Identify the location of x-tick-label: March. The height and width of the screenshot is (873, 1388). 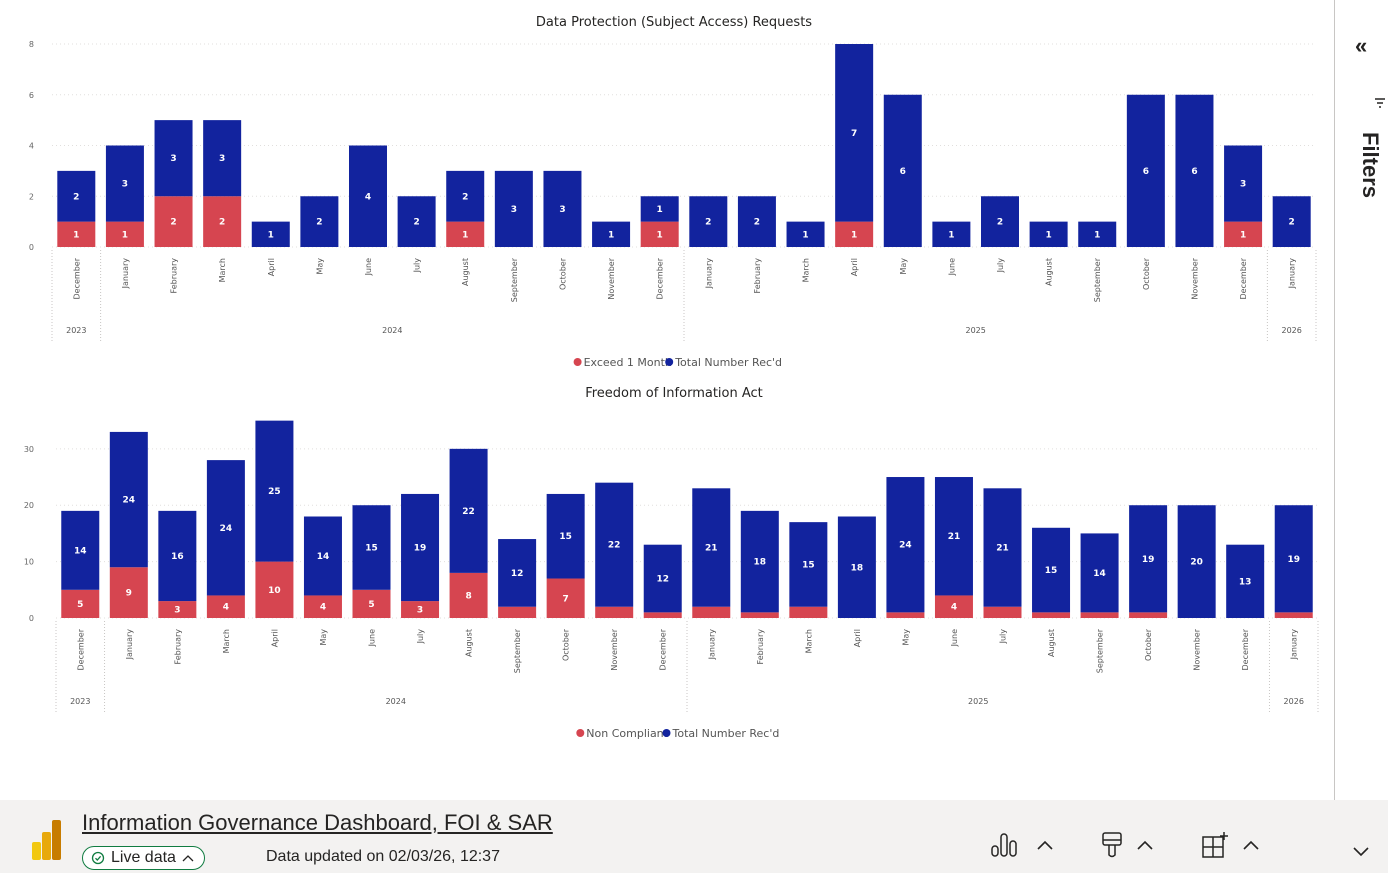
(806, 270).